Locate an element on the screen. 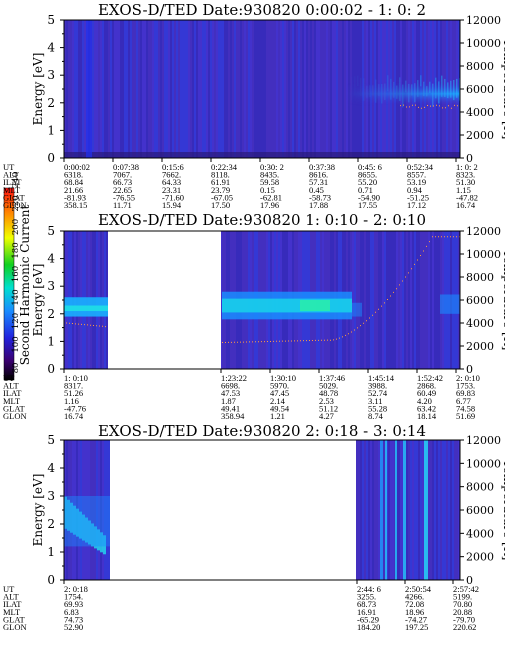 The image size is (505, 649). ephemeris-value: 0:22:34 is located at coordinates (224, 167).